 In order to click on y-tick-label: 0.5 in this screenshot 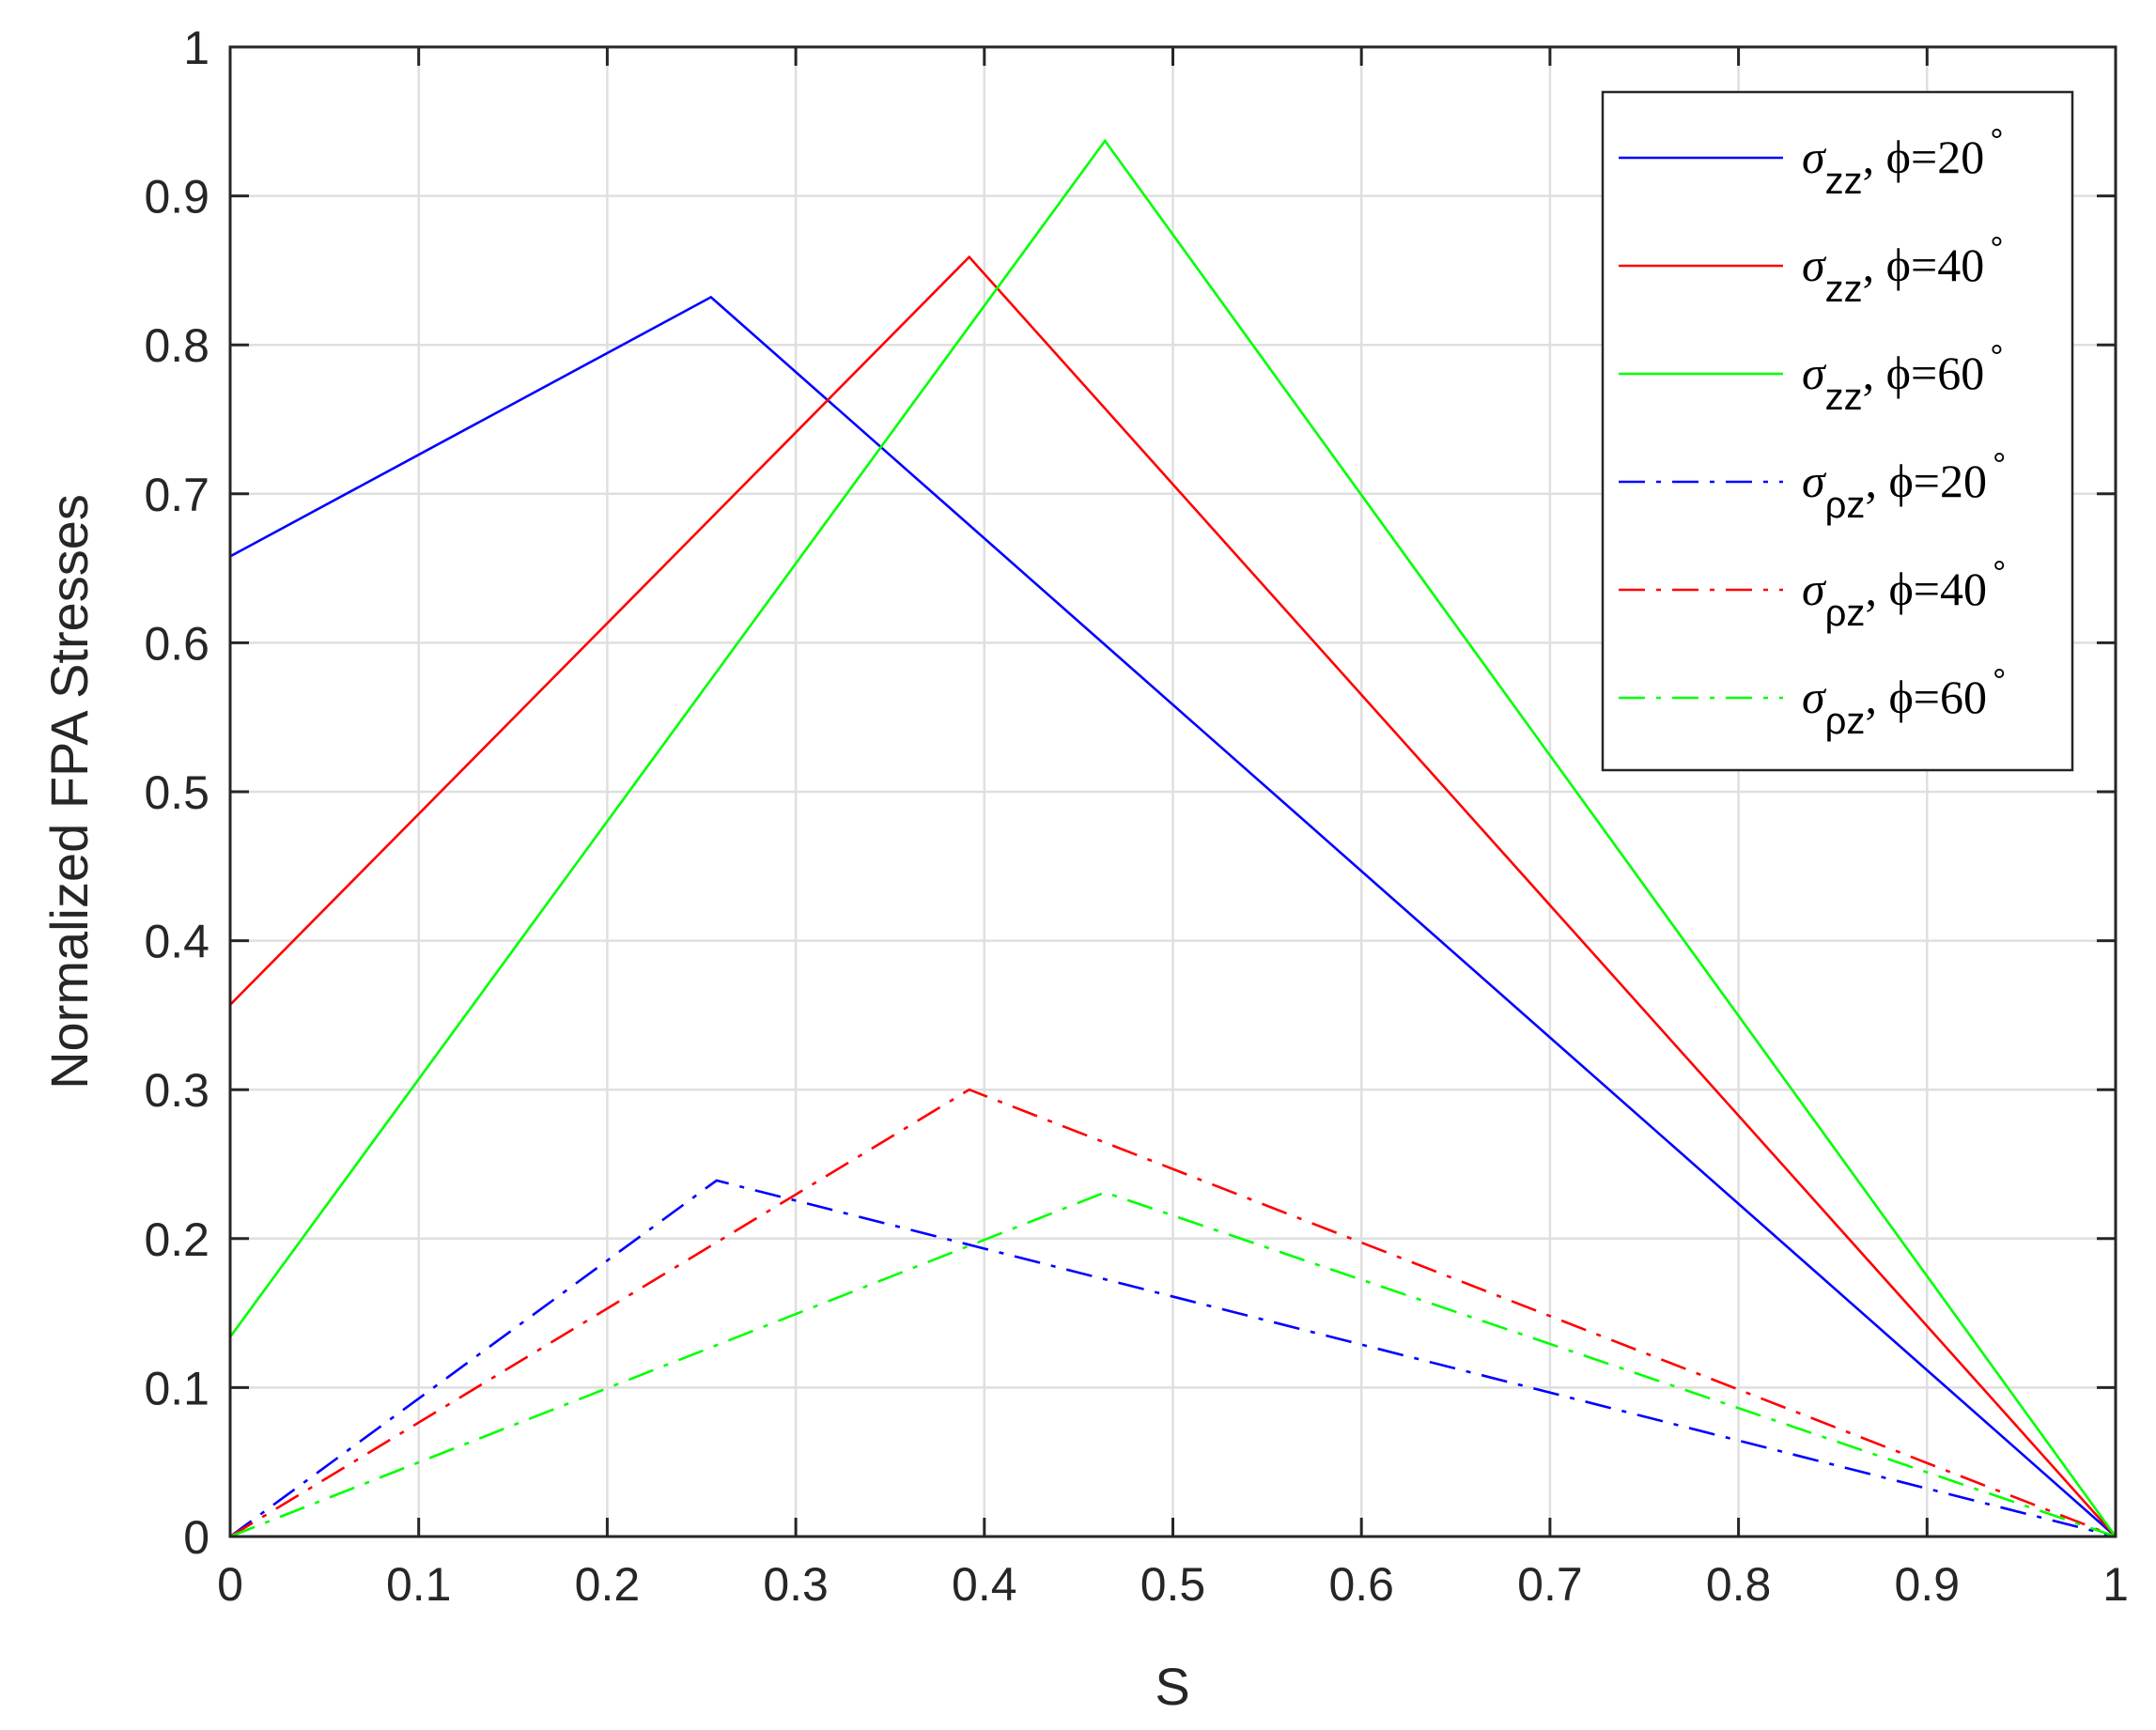, I will do `click(177, 792)`.